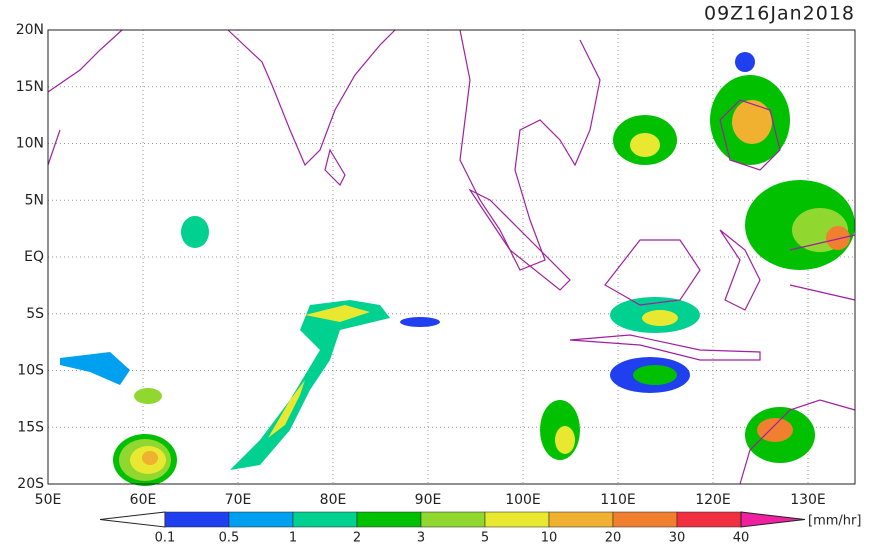 The height and width of the screenshot is (544, 880). Describe the element at coordinates (773, 519) in the screenshot. I see `colorbar-high` at that location.